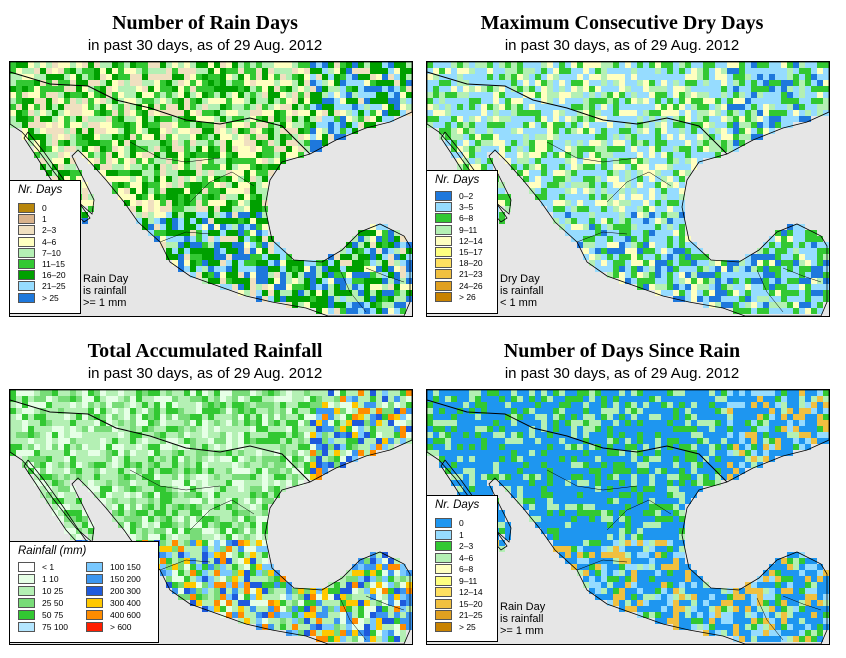 The width and height of the screenshot is (846, 658). Describe the element at coordinates (770, 291) in the screenshot. I see `state-boundary` at that location.